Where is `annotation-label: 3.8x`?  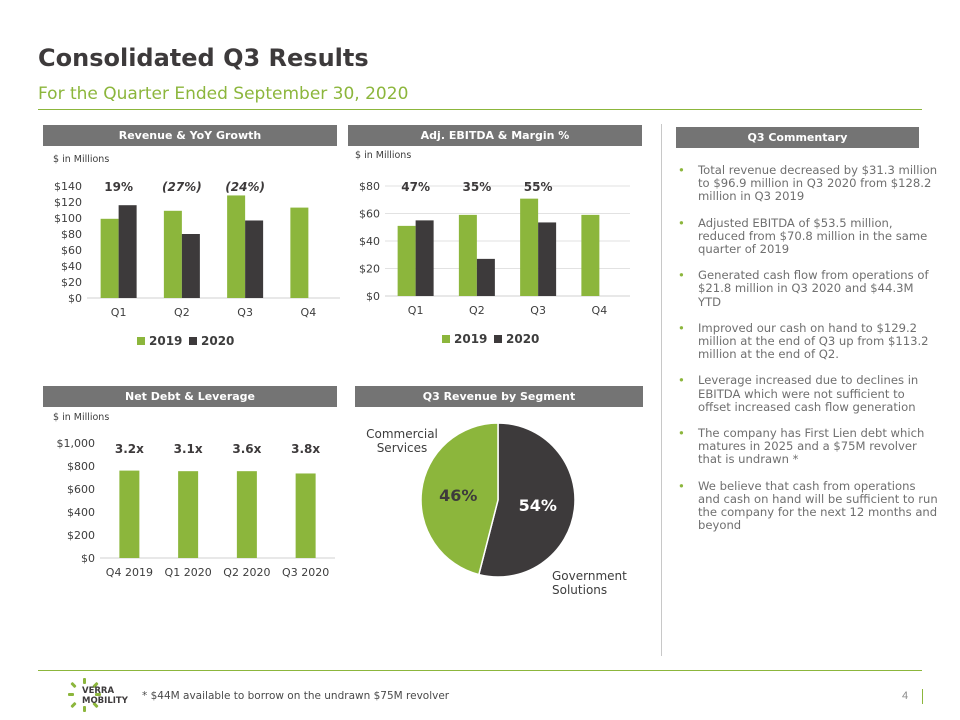 annotation-label: 3.8x is located at coordinates (305, 449).